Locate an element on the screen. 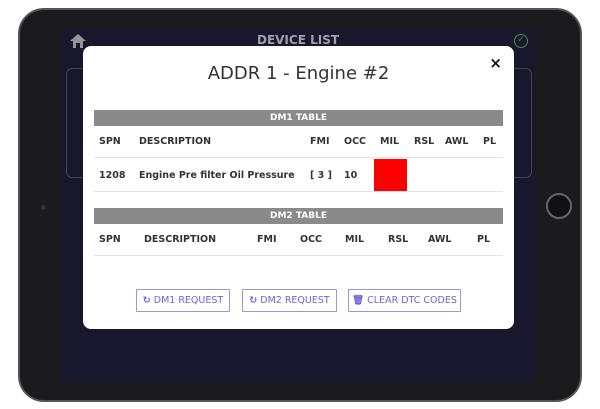 Image resolution: width=600 pixels, height=409 pixels. modal-title: ADDR 1 - Engine #2 is located at coordinates (298, 73).